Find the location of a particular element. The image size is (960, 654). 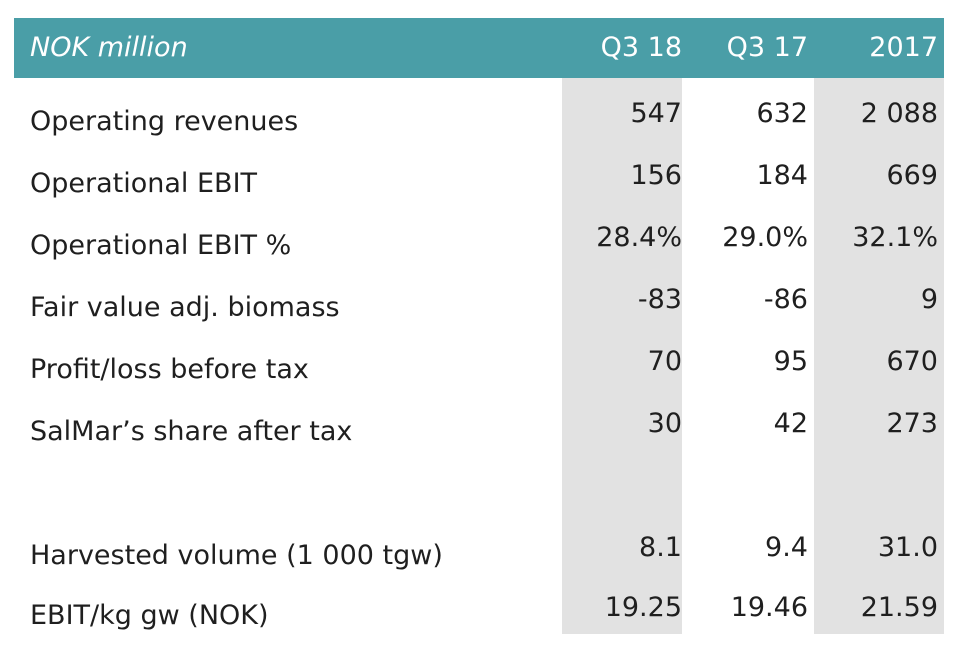

cell-q3-17: 42 is located at coordinates (790, 423).